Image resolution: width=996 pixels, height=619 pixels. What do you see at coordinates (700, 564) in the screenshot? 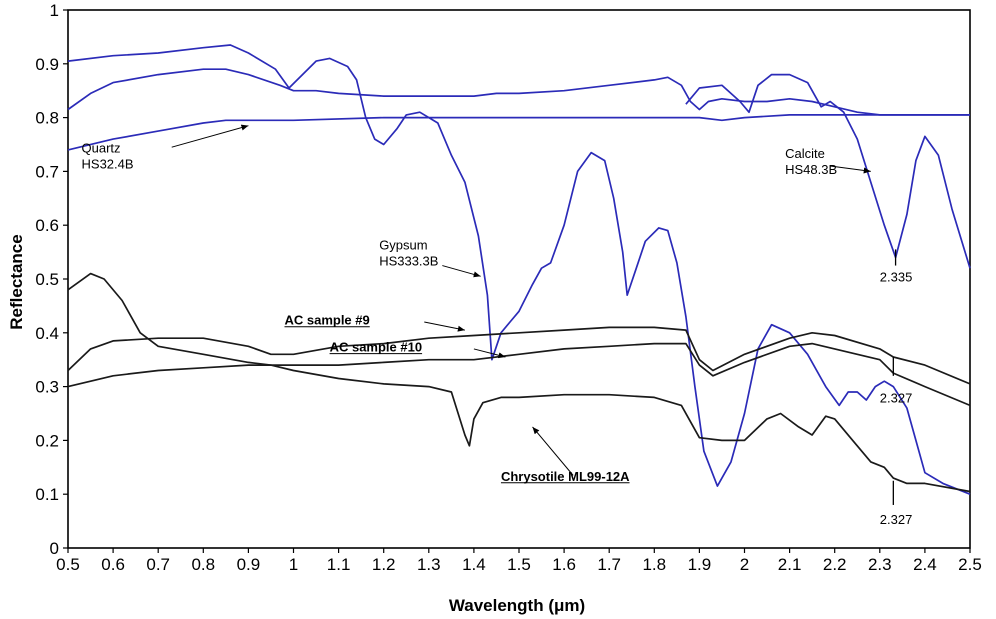
I see `x-tick-label: 1.9` at bounding box center [700, 564].